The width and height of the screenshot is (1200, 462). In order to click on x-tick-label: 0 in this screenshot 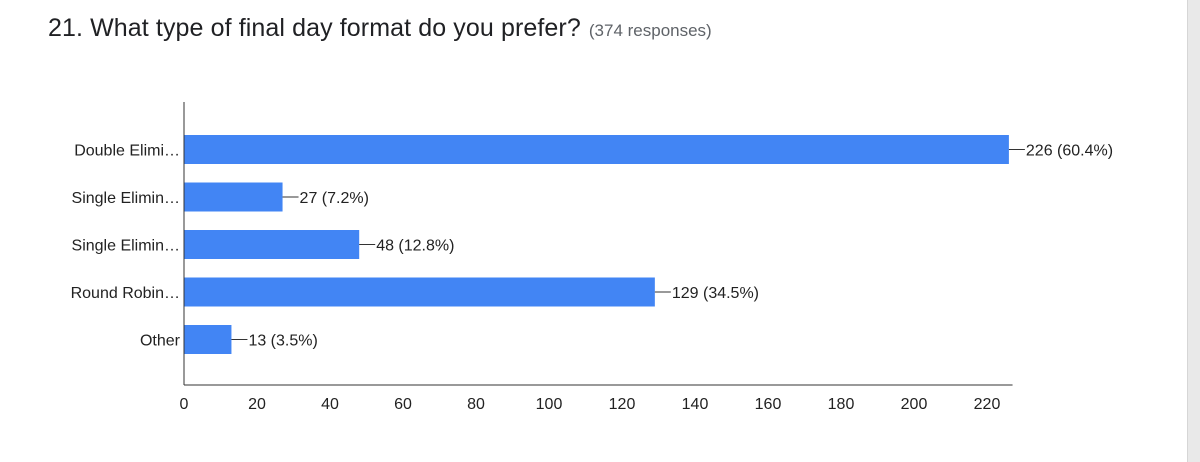, I will do `click(184, 404)`.